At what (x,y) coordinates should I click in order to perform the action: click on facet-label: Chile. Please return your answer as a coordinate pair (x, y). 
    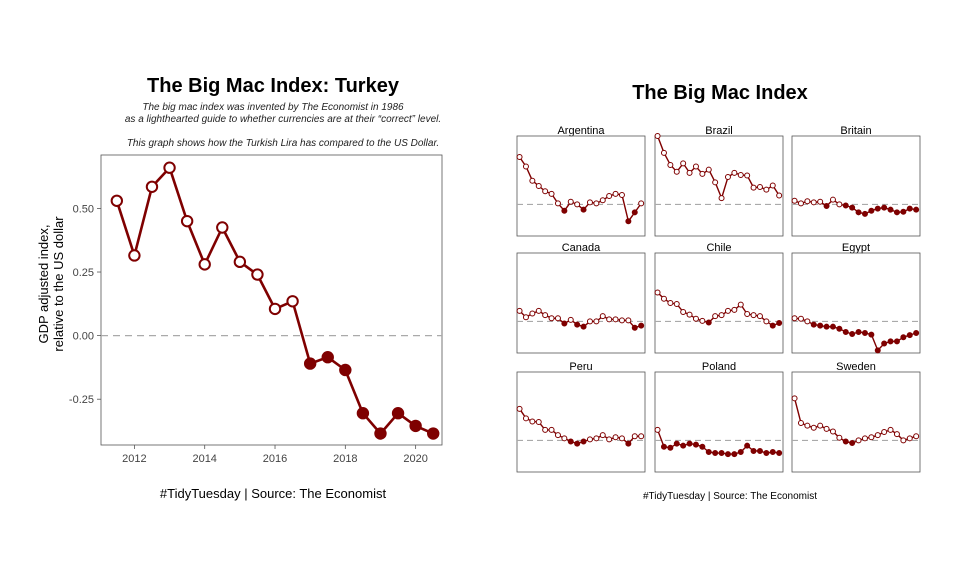
    Looking at the image, I should click on (718, 248).